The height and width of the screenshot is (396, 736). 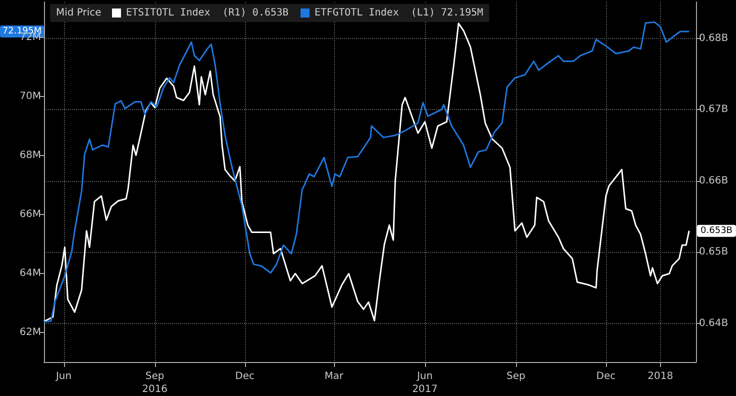 I want to click on y-tick-label: 64M, so click(x=30, y=273).